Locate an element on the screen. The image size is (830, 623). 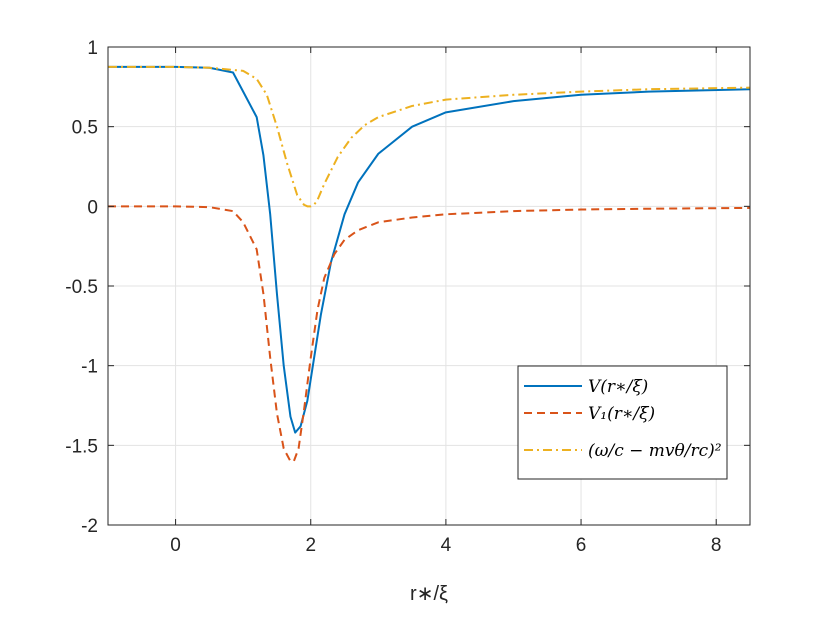
x-tick-label: 8 is located at coordinates (716, 545).